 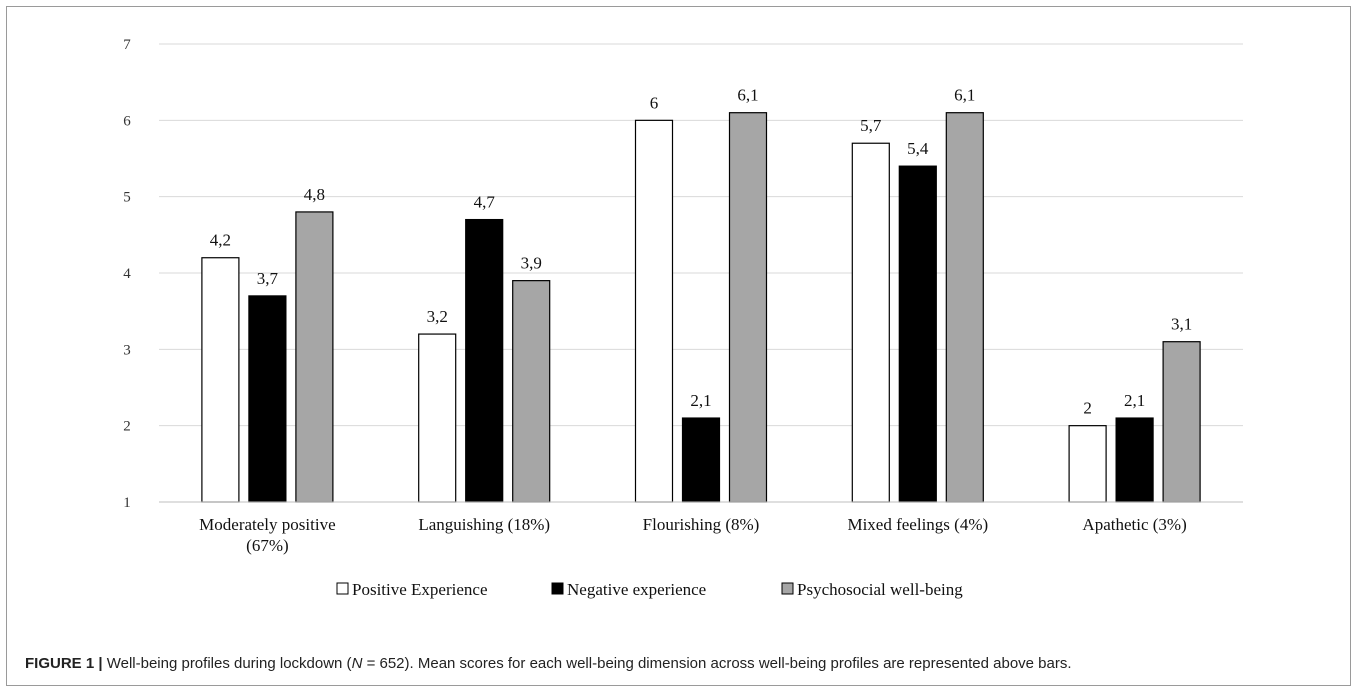 What do you see at coordinates (918, 148) in the screenshot?
I see `bar-value-label: 5,4` at bounding box center [918, 148].